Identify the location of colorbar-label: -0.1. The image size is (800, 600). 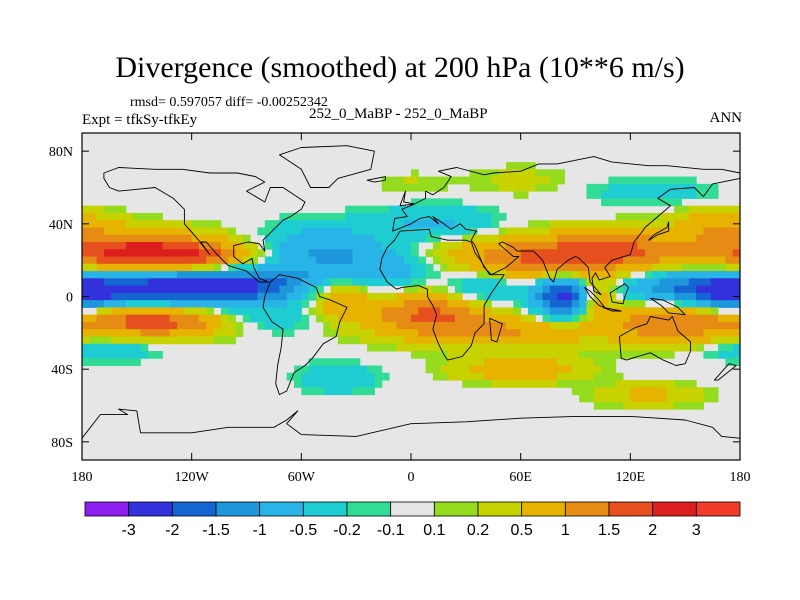
(391, 530).